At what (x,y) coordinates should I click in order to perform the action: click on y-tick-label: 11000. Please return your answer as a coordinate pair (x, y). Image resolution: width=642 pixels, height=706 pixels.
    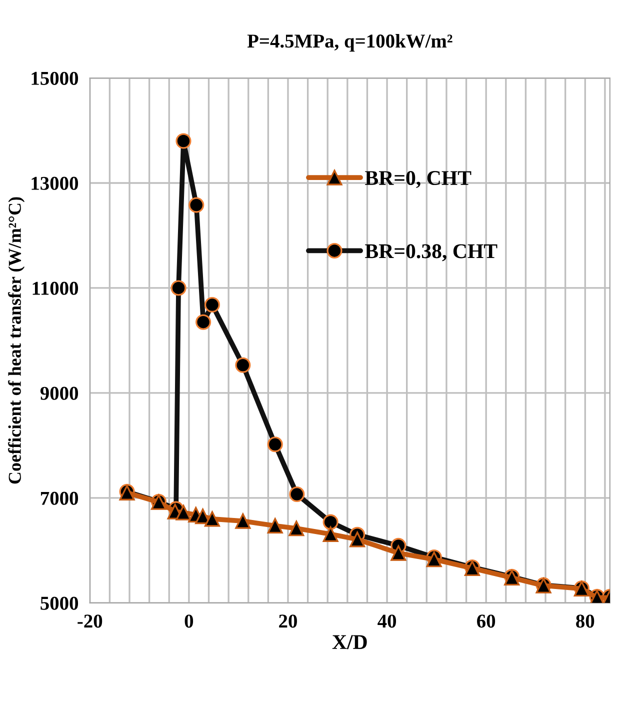
    Looking at the image, I should click on (55, 288).